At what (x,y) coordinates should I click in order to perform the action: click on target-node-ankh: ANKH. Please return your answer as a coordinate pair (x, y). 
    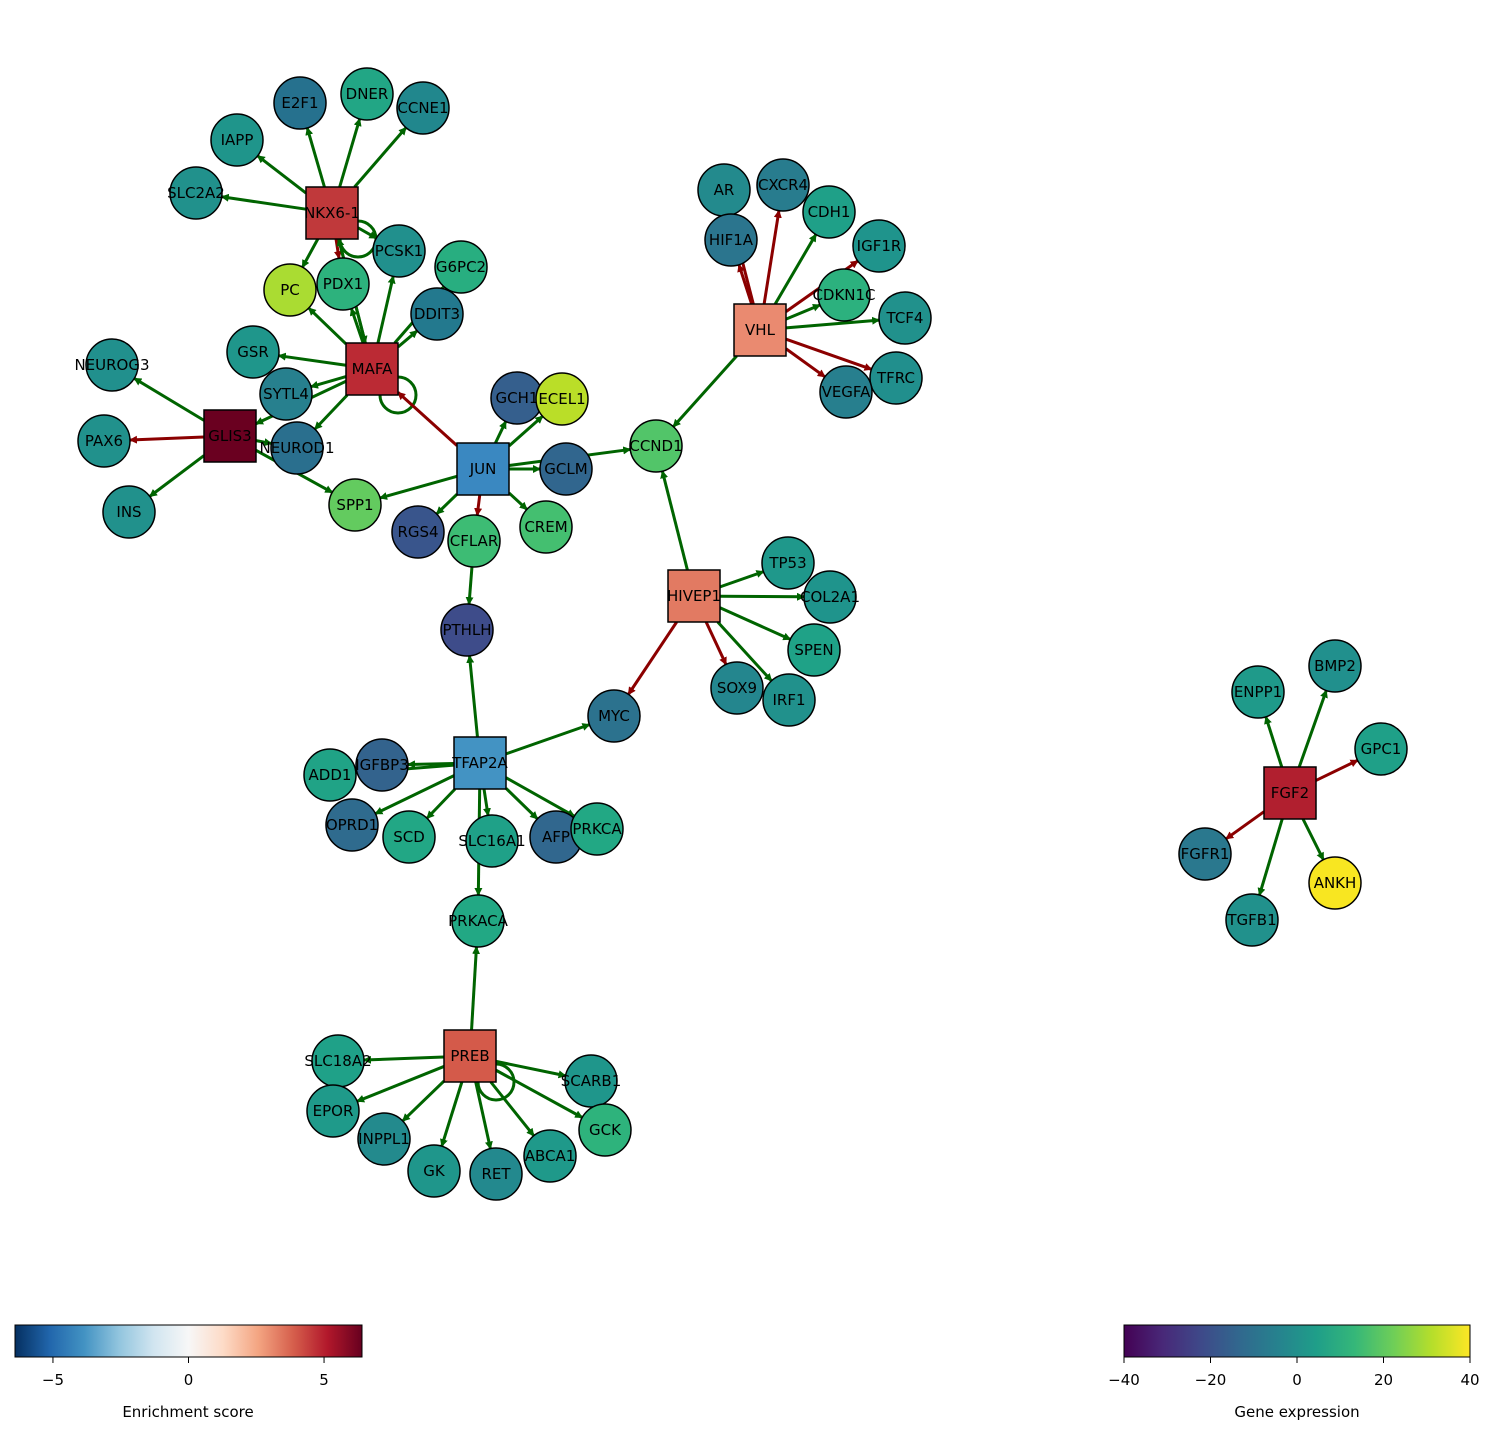
    Looking at the image, I should click on (1335, 883).